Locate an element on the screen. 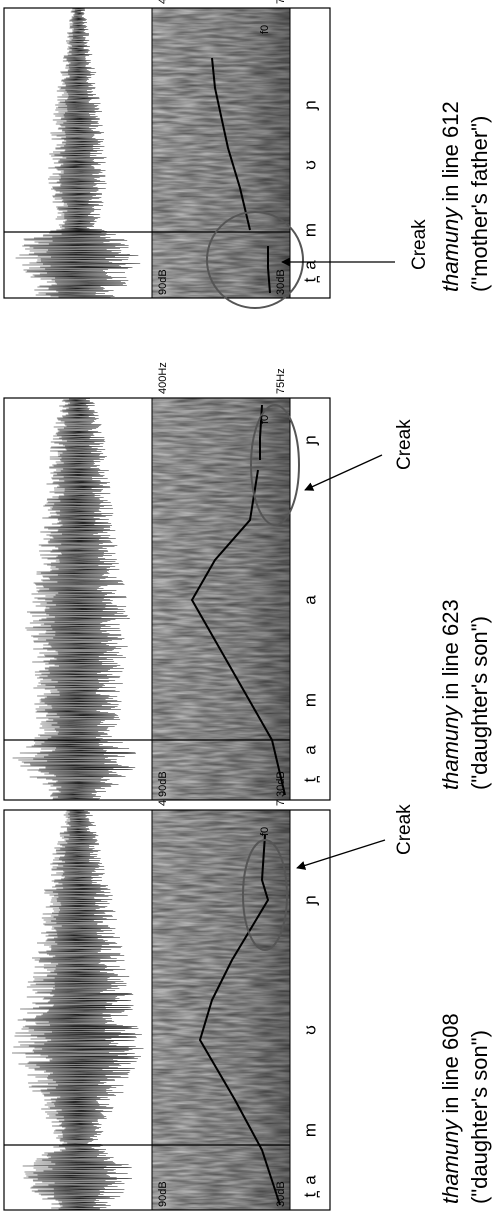 The width and height of the screenshot is (497, 1216). caption: thamuny in line 608 is located at coordinates (450, 1108).